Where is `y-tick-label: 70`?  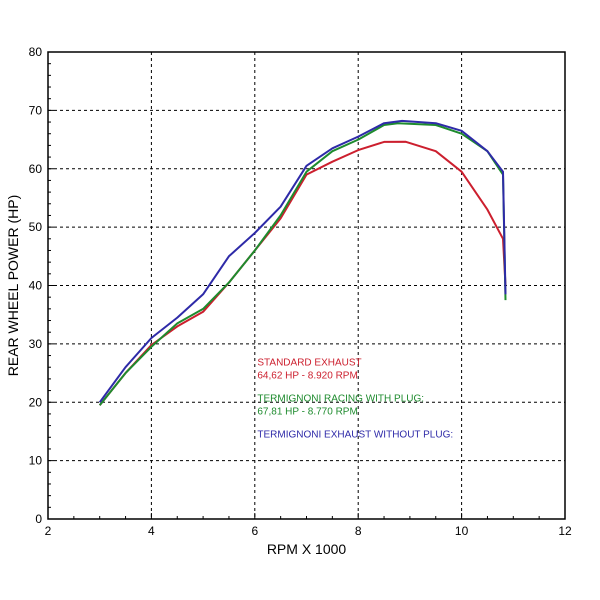
y-tick-label: 70 is located at coordinates (36, 110).